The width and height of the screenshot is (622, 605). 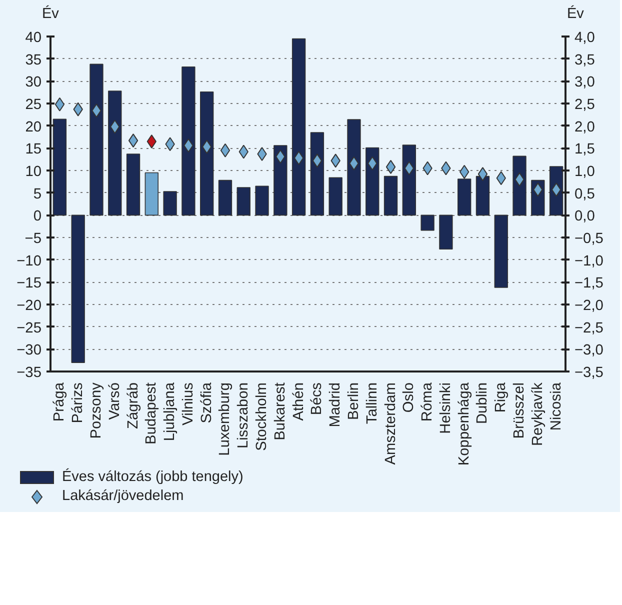 What do you see at coordinates (584, 216) in the screenshot?
I see `y2-tick-label: 0,0` at bounding box center [584, 216].